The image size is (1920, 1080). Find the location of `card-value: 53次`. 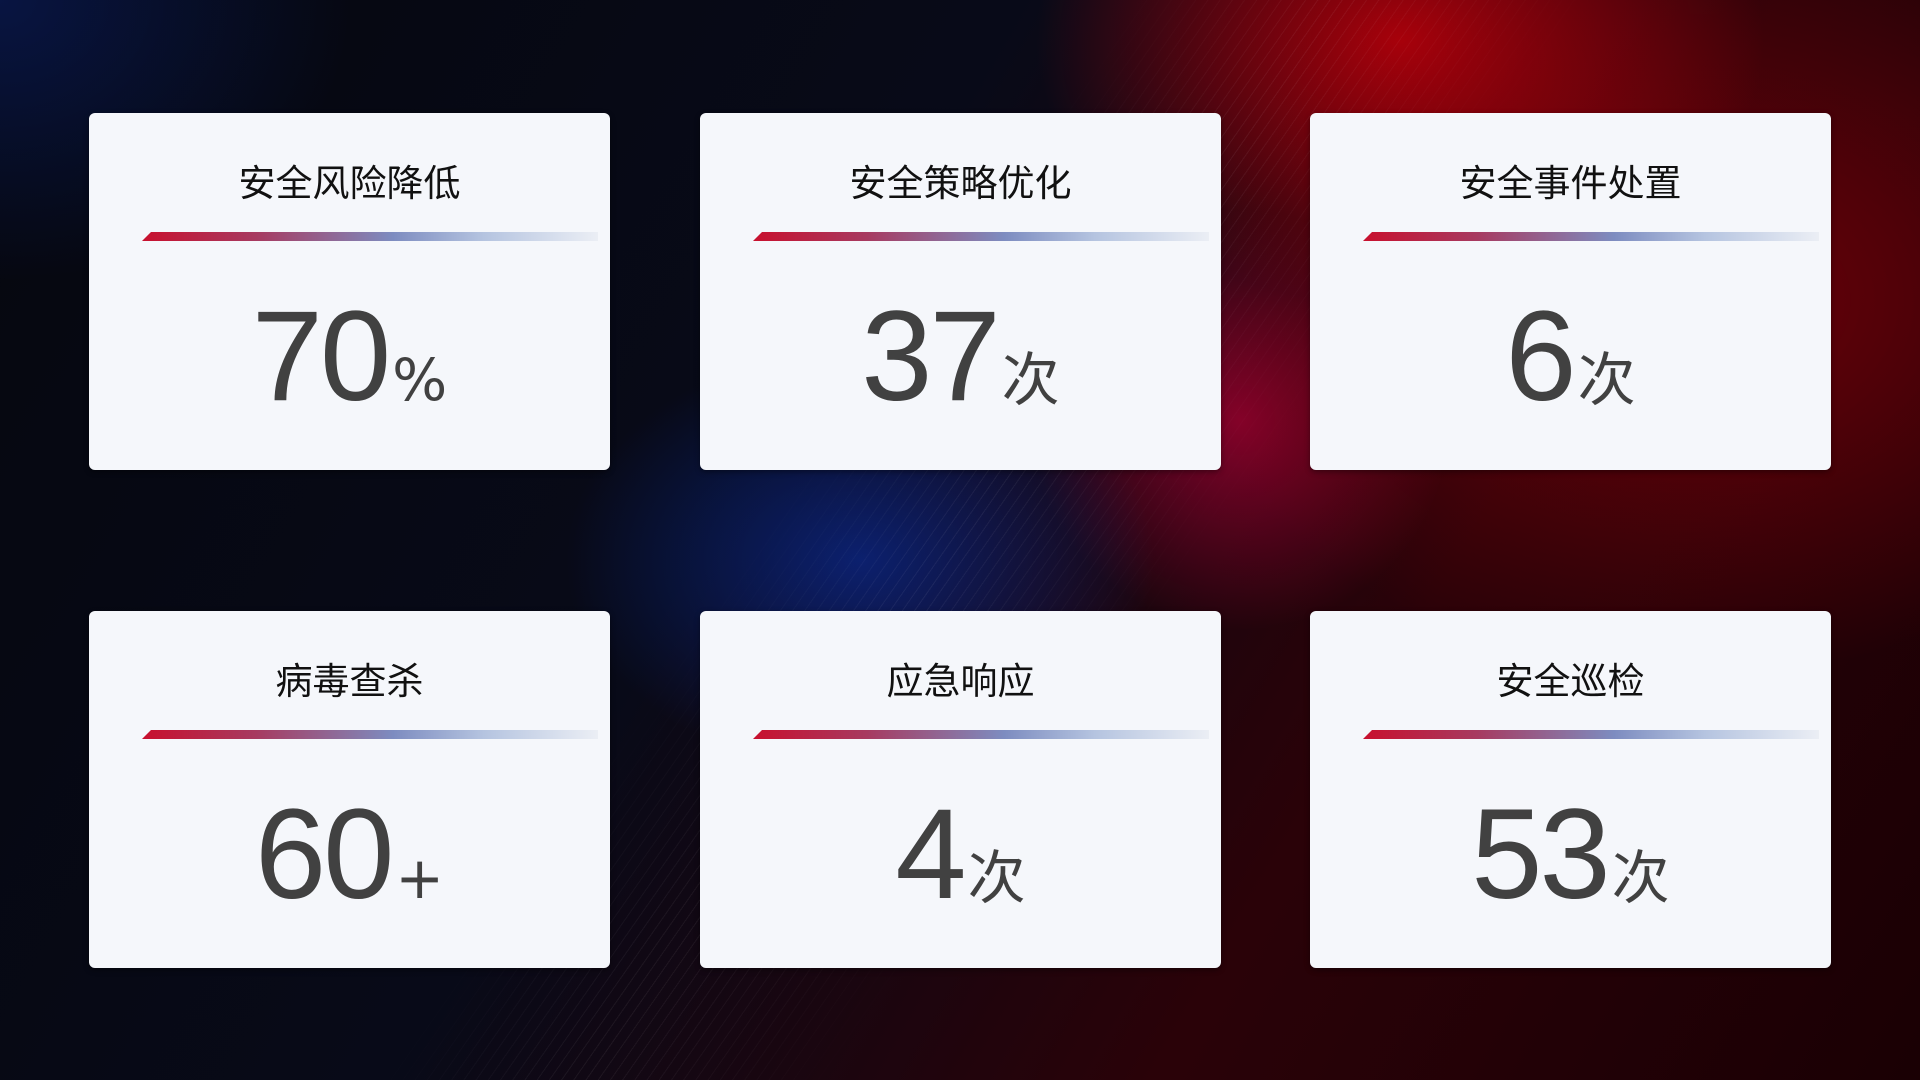

card-value: 53次 is located at coordinates (1570, 854).